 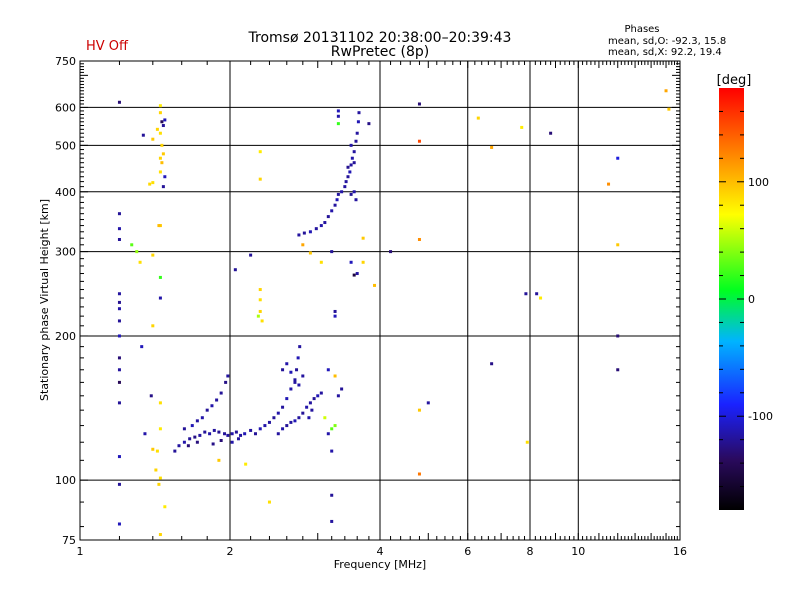 I want to click on y-tick-label: 100, so click(x=65, y=480).